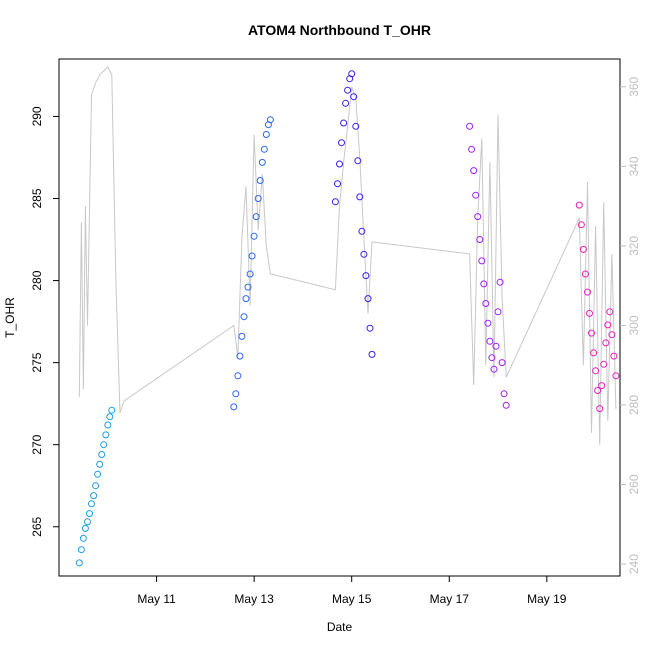  What do you see at coordinates (37, 116) in the screenshot?
I see `y-tick-label: 290` at bounding box center [37, 116].